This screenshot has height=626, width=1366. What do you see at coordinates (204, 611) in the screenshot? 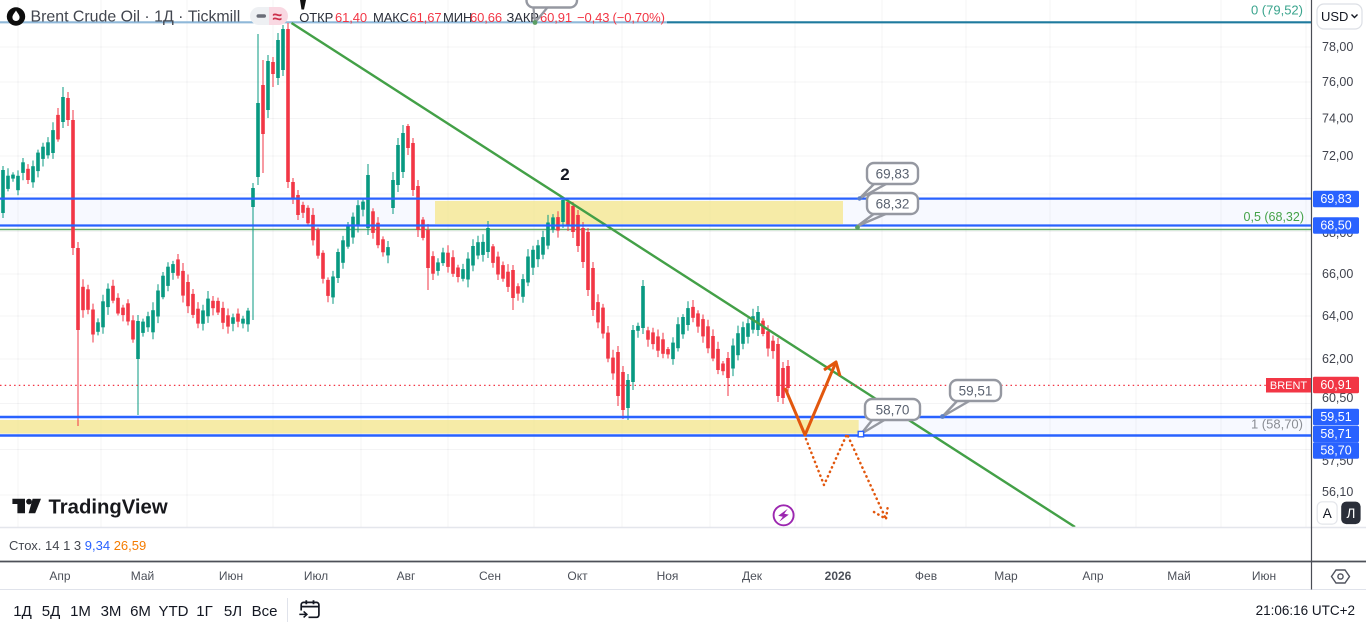
I see `svg-text: 1Г` at bounding box center [204, 611].